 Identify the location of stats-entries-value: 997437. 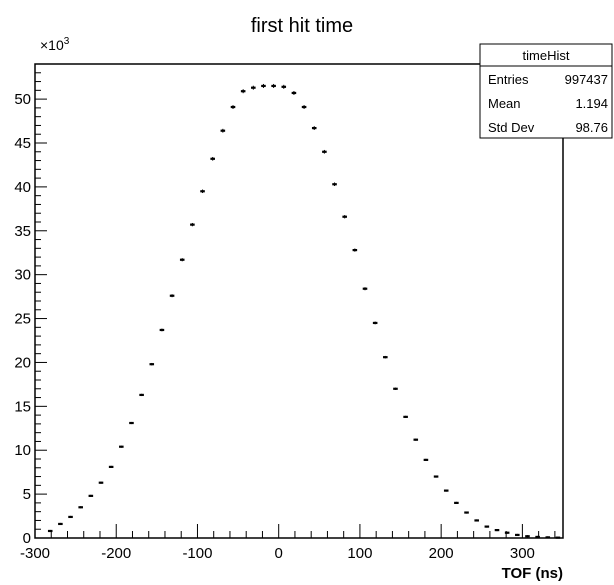
(586, 79).